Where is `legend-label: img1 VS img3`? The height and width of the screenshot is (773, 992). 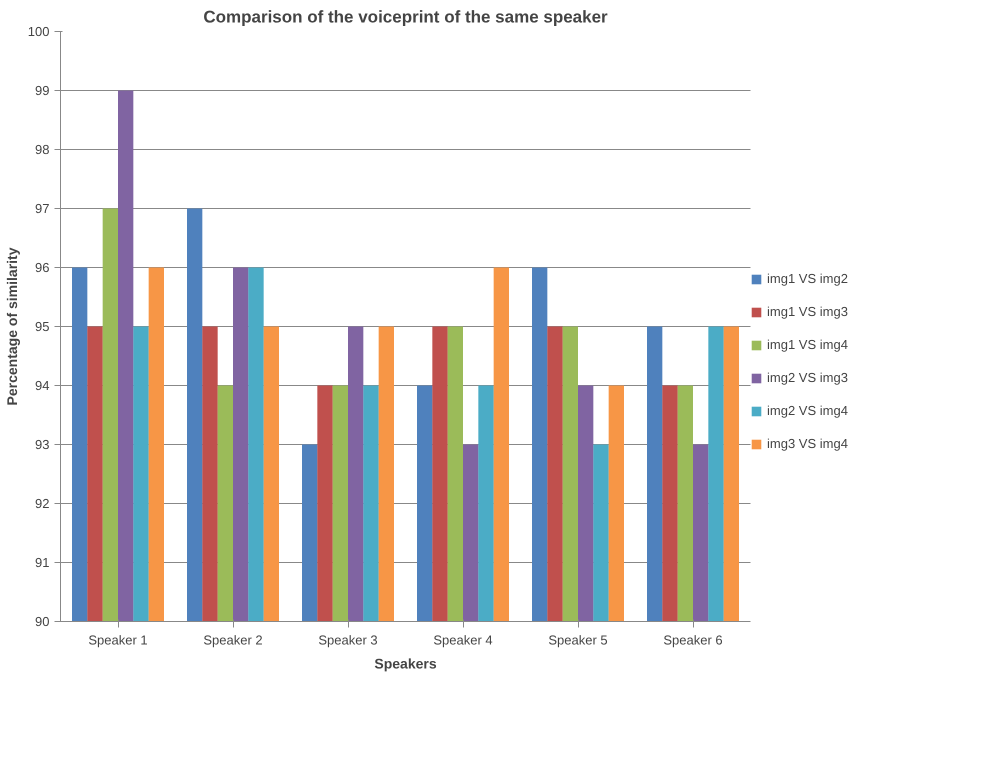
legend-label: img1 VS img3 is located at coordinates (807, 311).